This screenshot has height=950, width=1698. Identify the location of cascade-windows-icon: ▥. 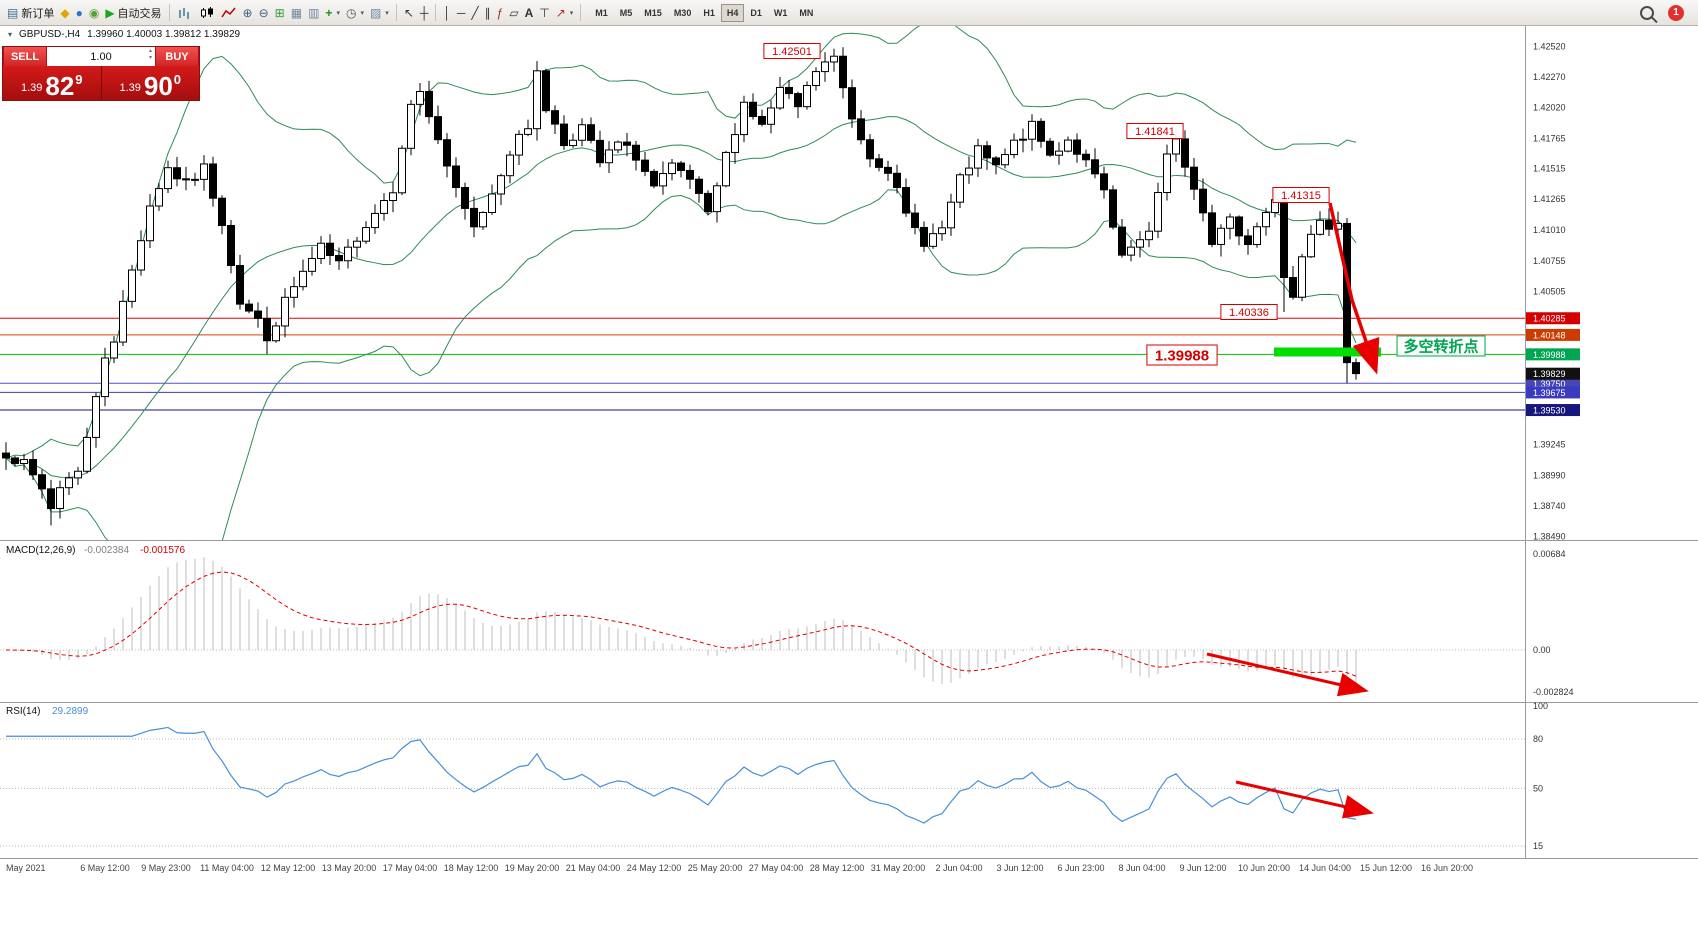
(314, 12).